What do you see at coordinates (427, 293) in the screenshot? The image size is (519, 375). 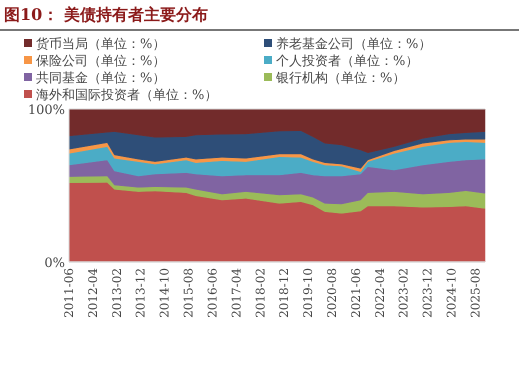 I see `x-tick-label: 2023-12` at bounding box center [427, 293].